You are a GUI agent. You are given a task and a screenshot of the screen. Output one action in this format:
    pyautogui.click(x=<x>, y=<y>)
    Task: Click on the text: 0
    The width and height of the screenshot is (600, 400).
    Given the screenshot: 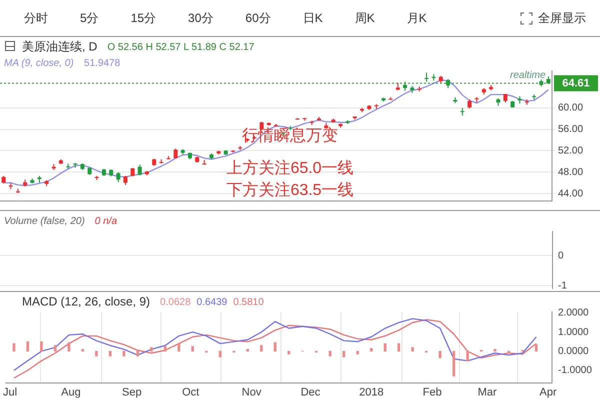 What is the action you would take?
    pyautogui.click(x=561, y=256)
    